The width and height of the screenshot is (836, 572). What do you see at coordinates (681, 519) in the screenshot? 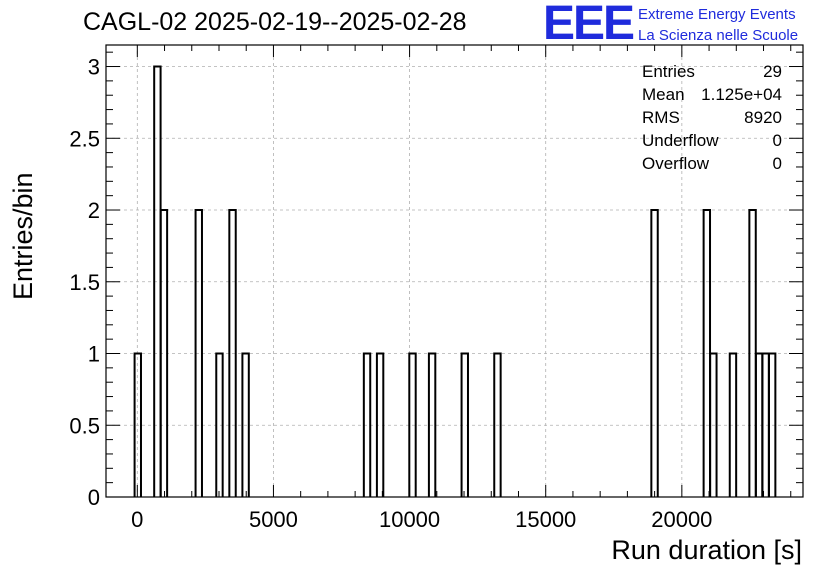
I see `x-tick-label: 20000` at bounding box center [681, 519].